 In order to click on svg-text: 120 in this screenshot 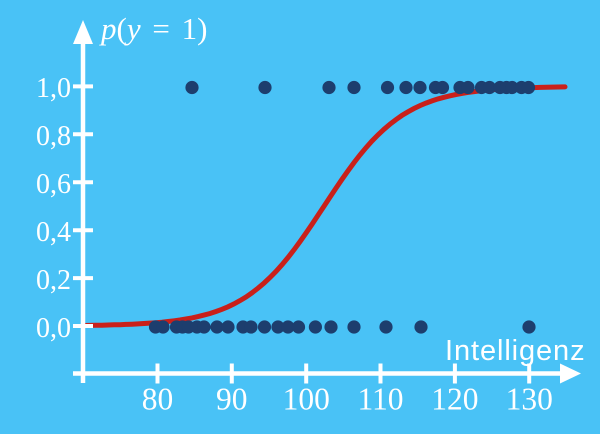, I will do `click(454, 399)`.